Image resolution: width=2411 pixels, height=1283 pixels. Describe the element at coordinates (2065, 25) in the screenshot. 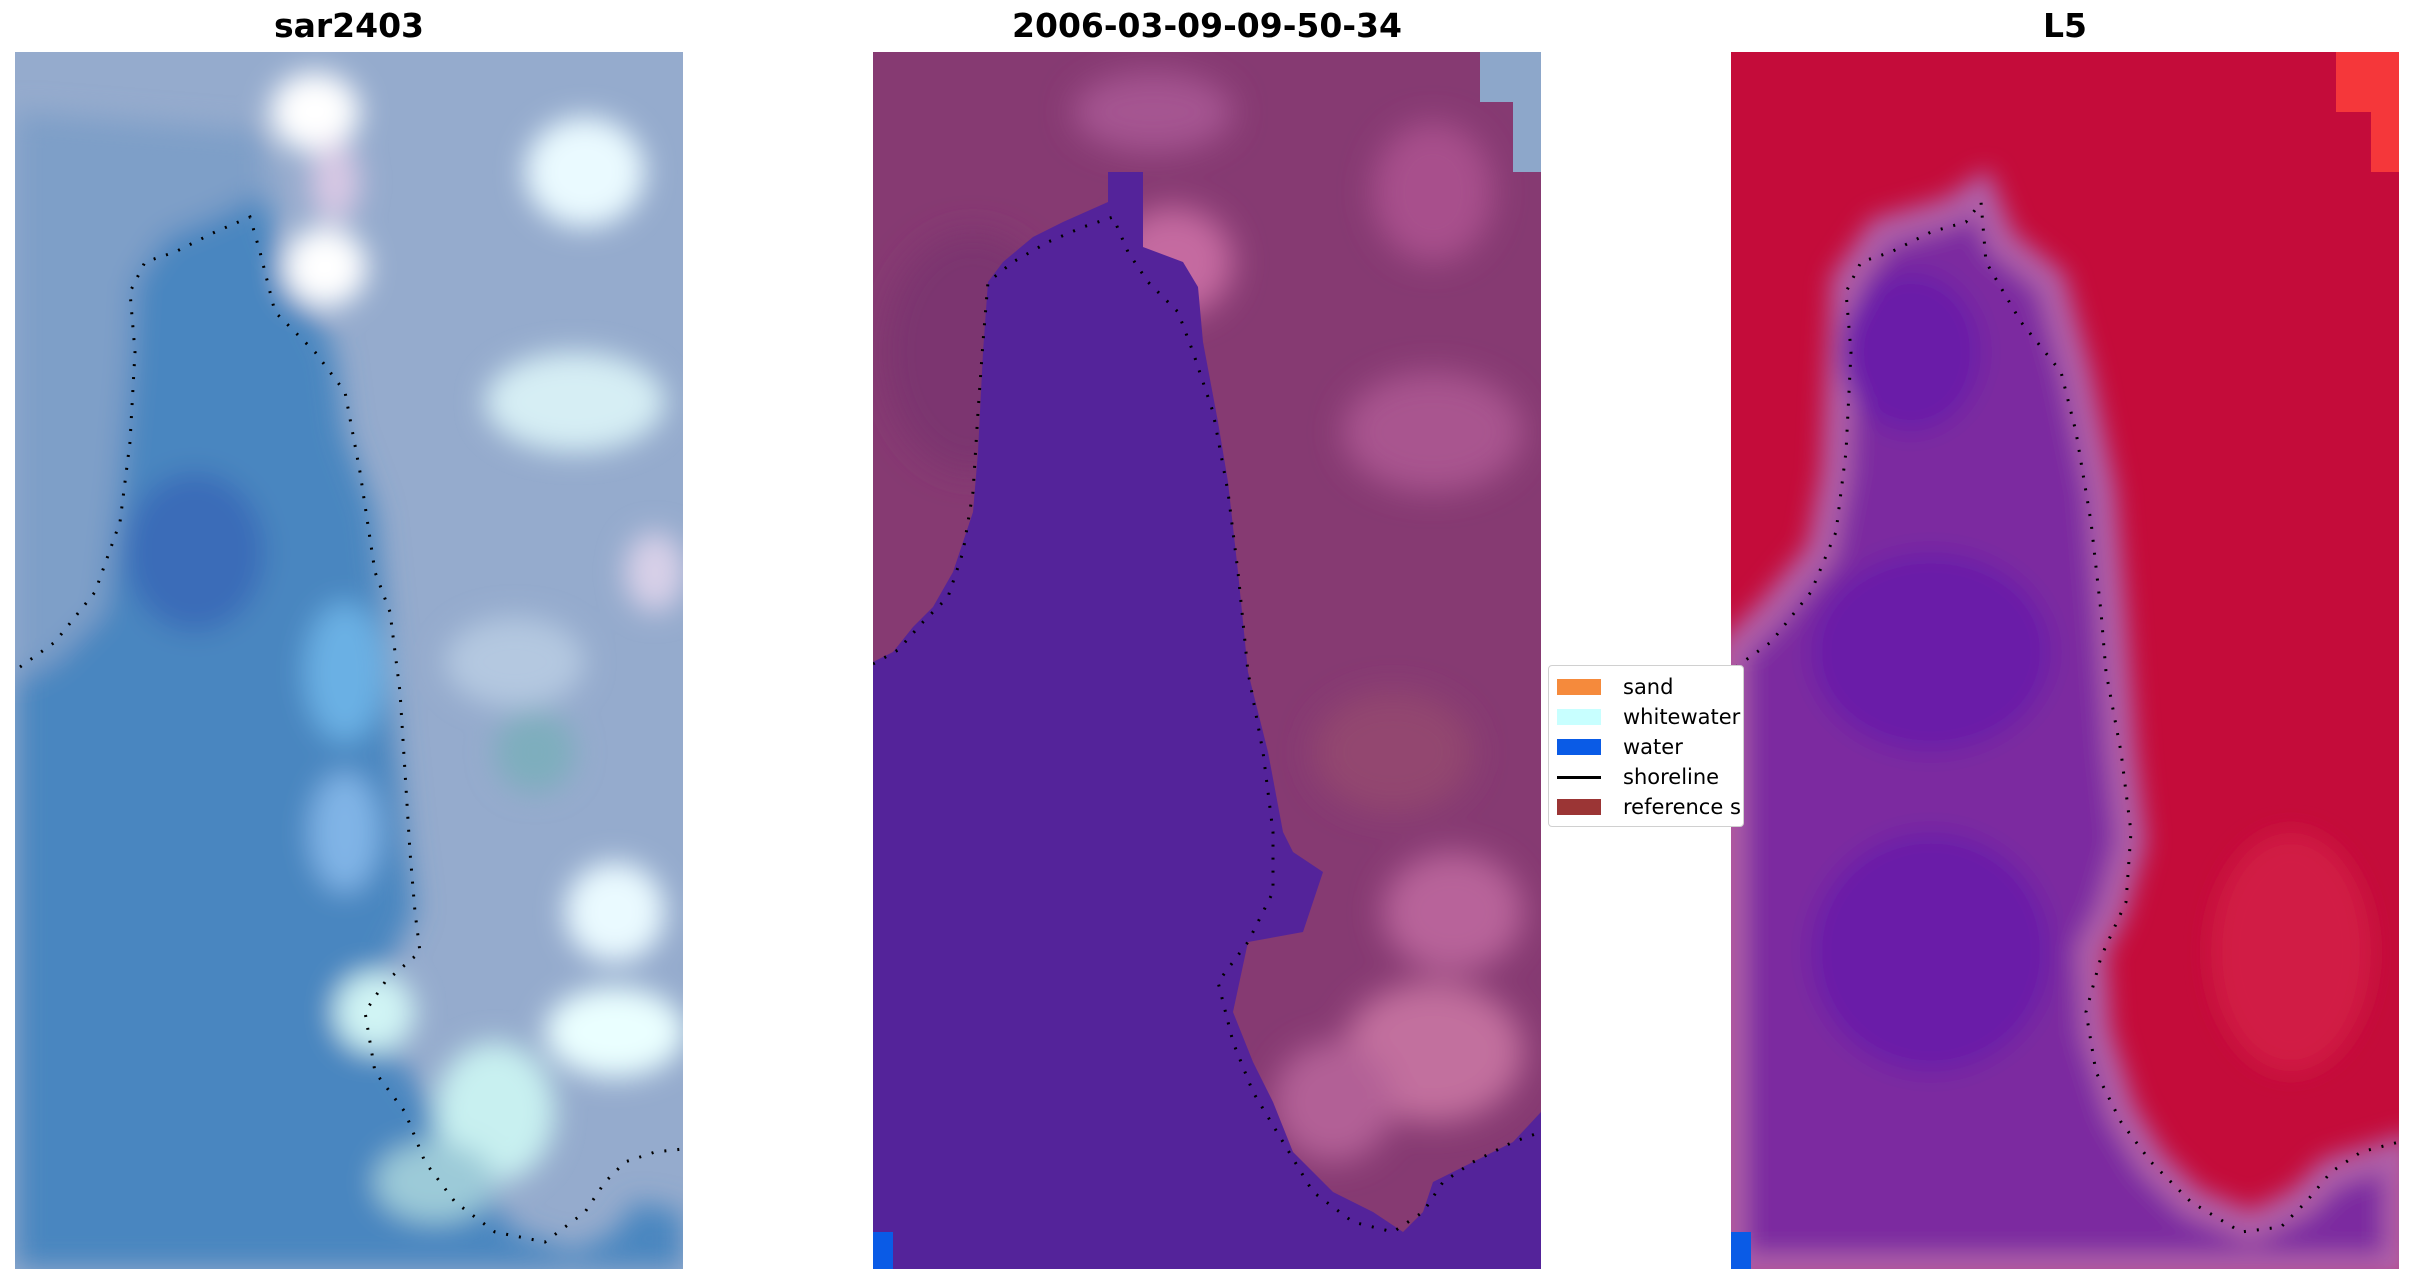

I see `panel-title: L5` at that location.